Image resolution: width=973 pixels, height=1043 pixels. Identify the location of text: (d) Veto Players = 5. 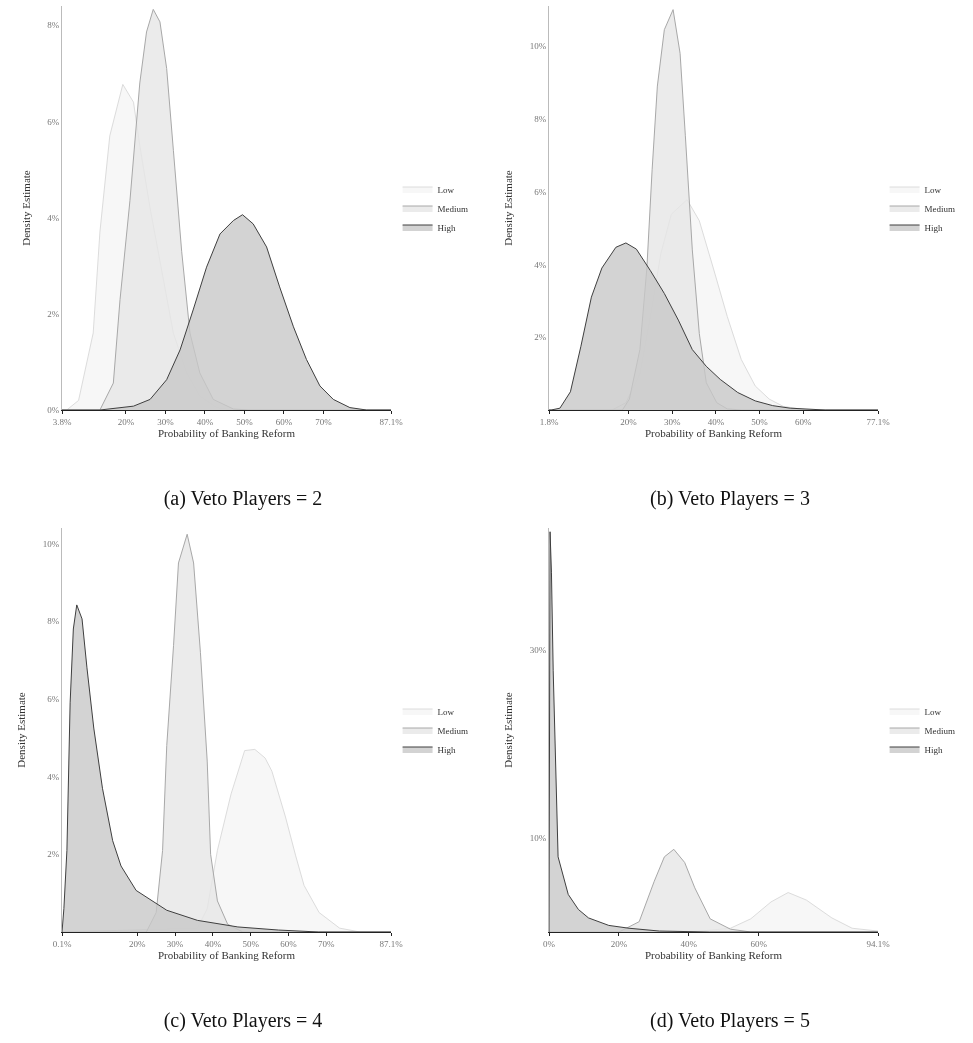
(730, 1021).